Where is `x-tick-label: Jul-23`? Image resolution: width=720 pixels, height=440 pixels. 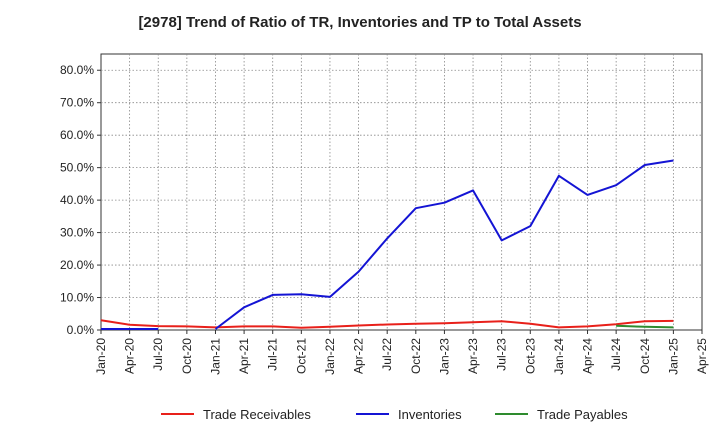
x-tick-label: Jul-23 is located at coordinates (502, 354).